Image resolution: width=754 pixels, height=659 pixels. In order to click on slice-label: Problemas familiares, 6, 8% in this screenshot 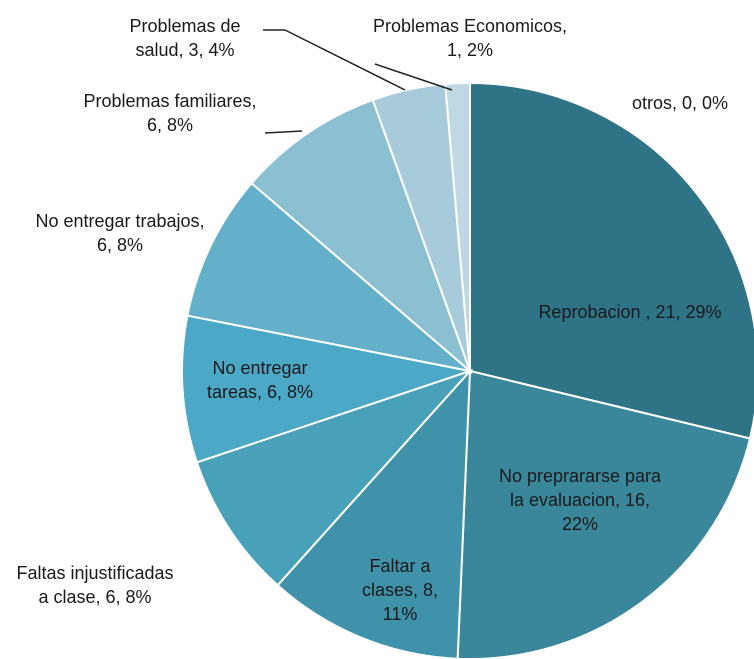, I will do `click(170, 113)`.